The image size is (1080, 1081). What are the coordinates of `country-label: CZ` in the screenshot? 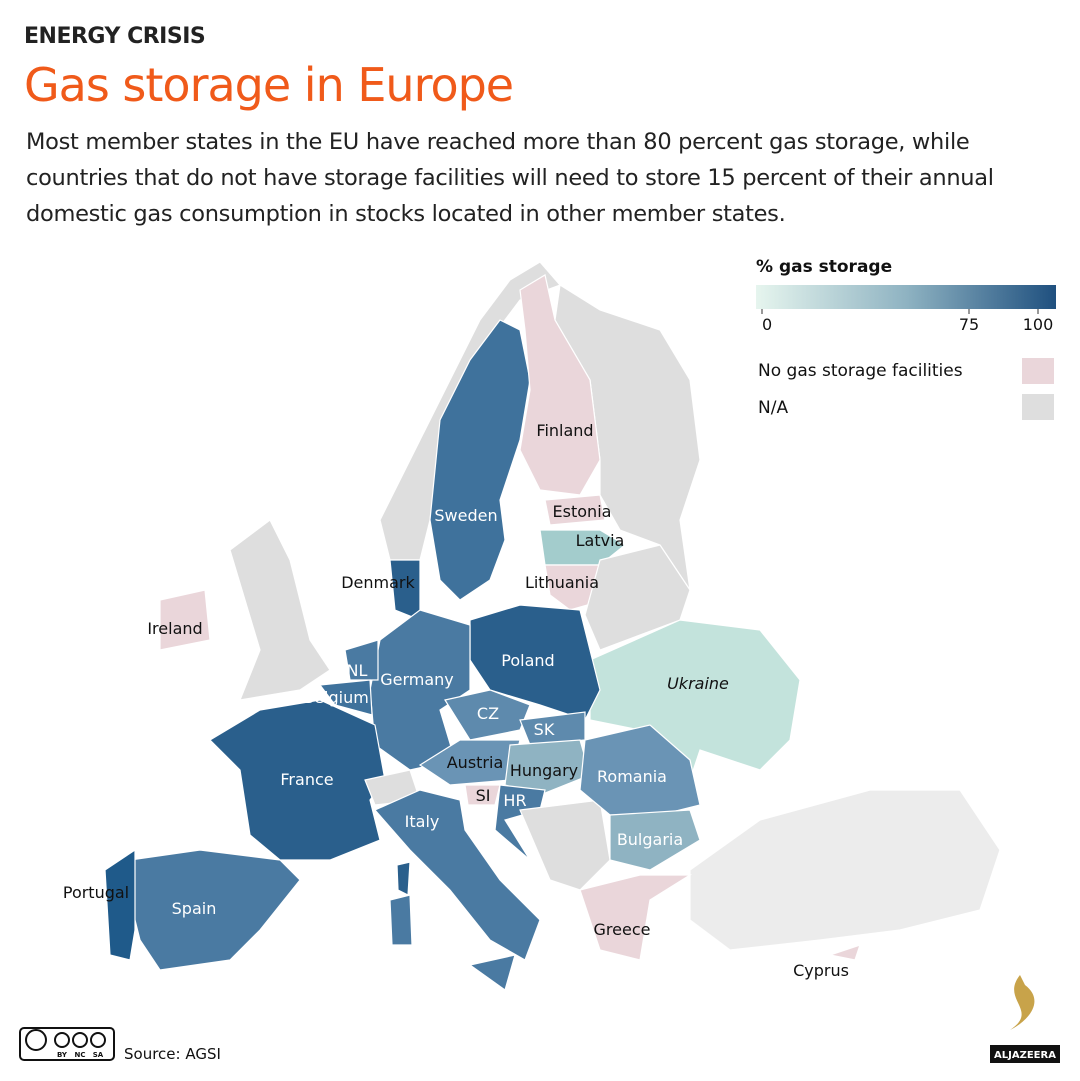 It's located at (488, 713).